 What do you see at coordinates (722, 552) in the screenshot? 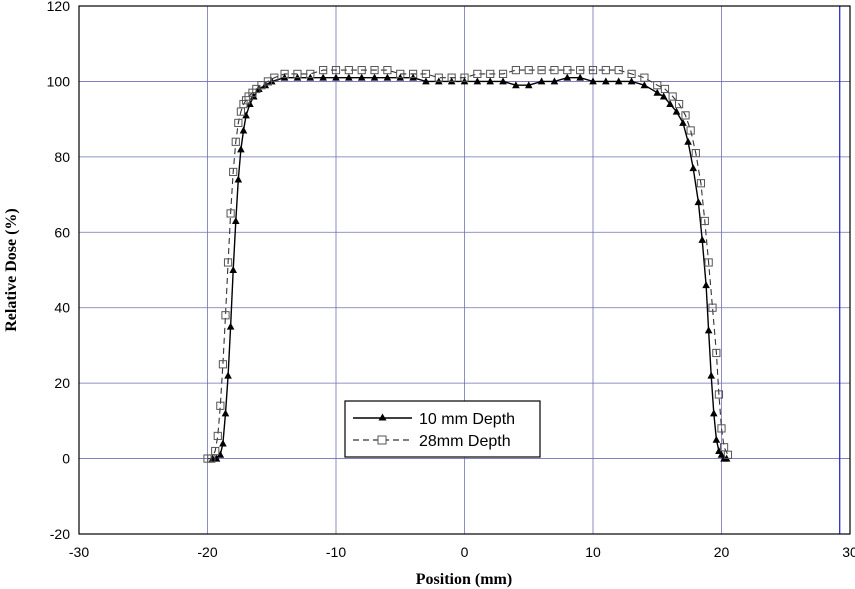
I see `x-tick-label: 20` at bounding box center [722, 552].